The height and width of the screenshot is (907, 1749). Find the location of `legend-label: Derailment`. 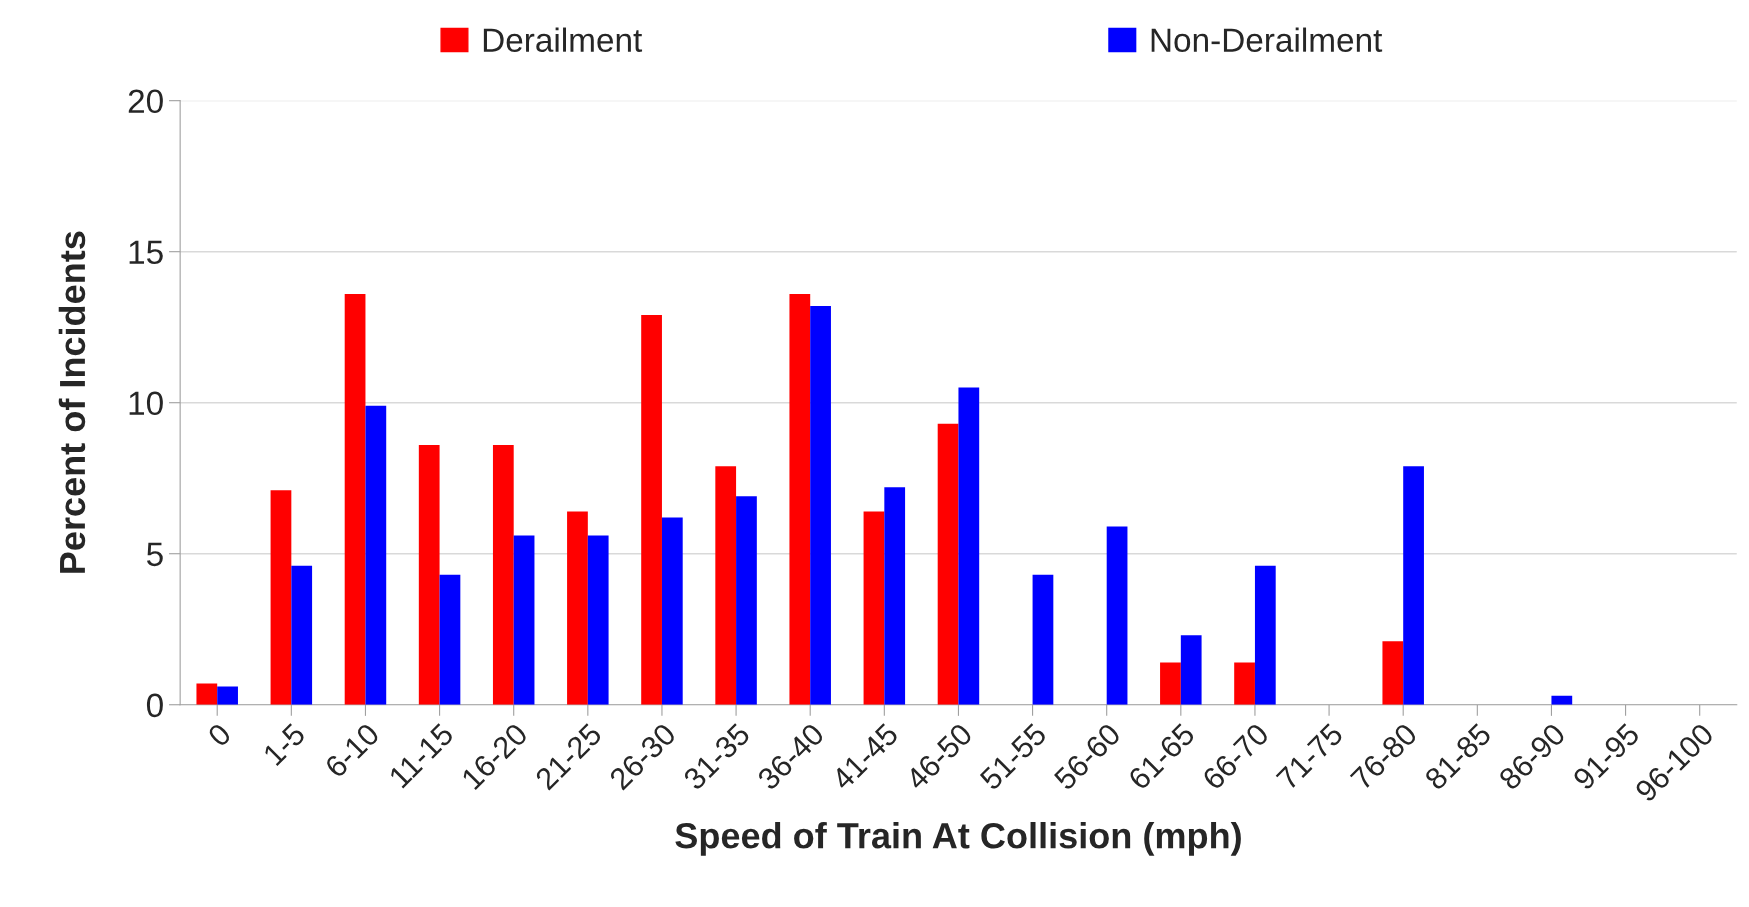

legend-label: Derailment is located at coordinates (563, 40).